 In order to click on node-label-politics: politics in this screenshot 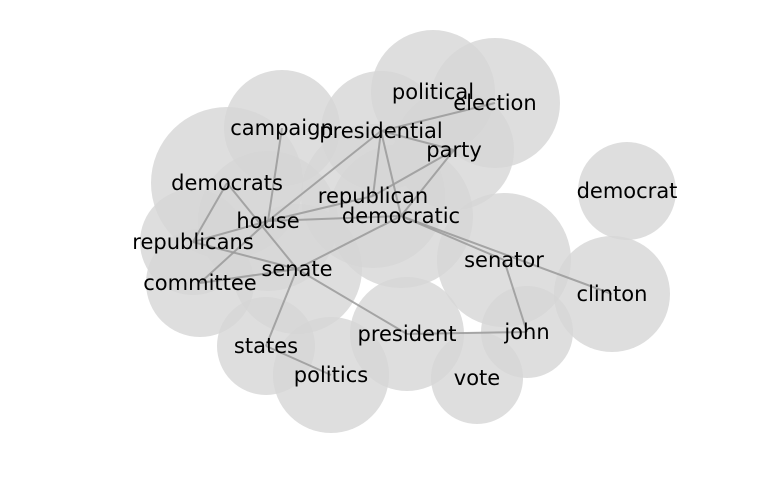, I will do `click(331, 375)`.